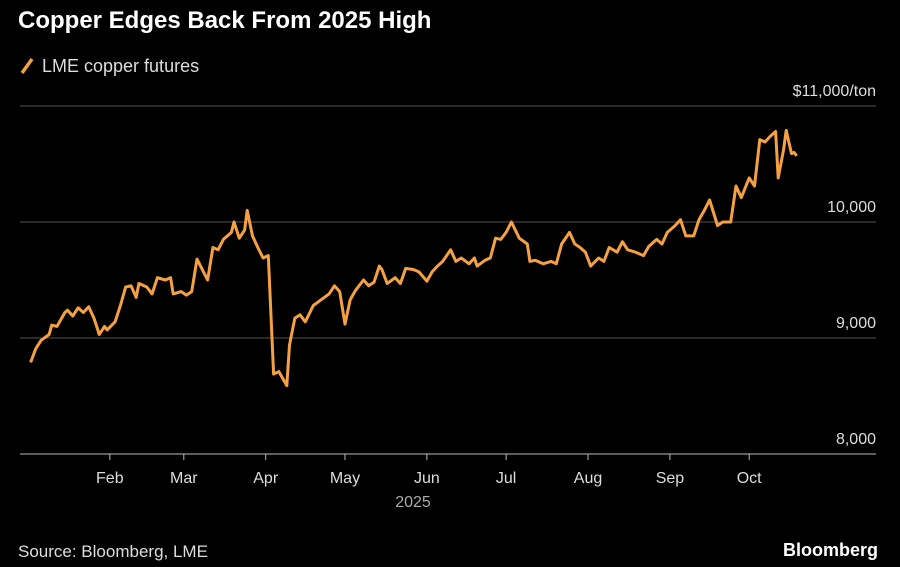 This screenshot has height=567, width=900. What do you see at coordinates (670, 478) in the screenshot?
I see `x-tick-label: Sep` at bounding box center [670, 478].